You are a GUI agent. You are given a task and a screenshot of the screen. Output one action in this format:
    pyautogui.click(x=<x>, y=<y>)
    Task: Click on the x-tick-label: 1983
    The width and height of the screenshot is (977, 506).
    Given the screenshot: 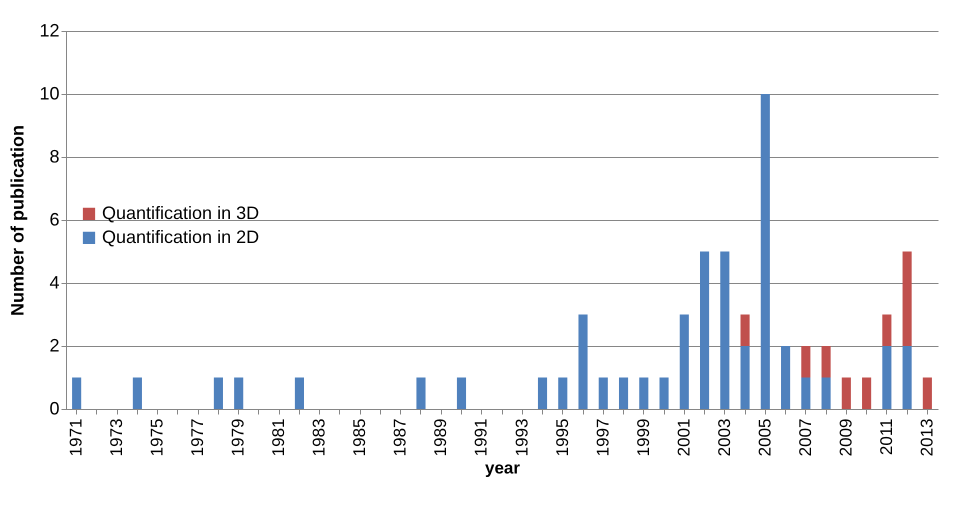 What is the action you would take?
    pyautogui.click(x=319, y=437)
    